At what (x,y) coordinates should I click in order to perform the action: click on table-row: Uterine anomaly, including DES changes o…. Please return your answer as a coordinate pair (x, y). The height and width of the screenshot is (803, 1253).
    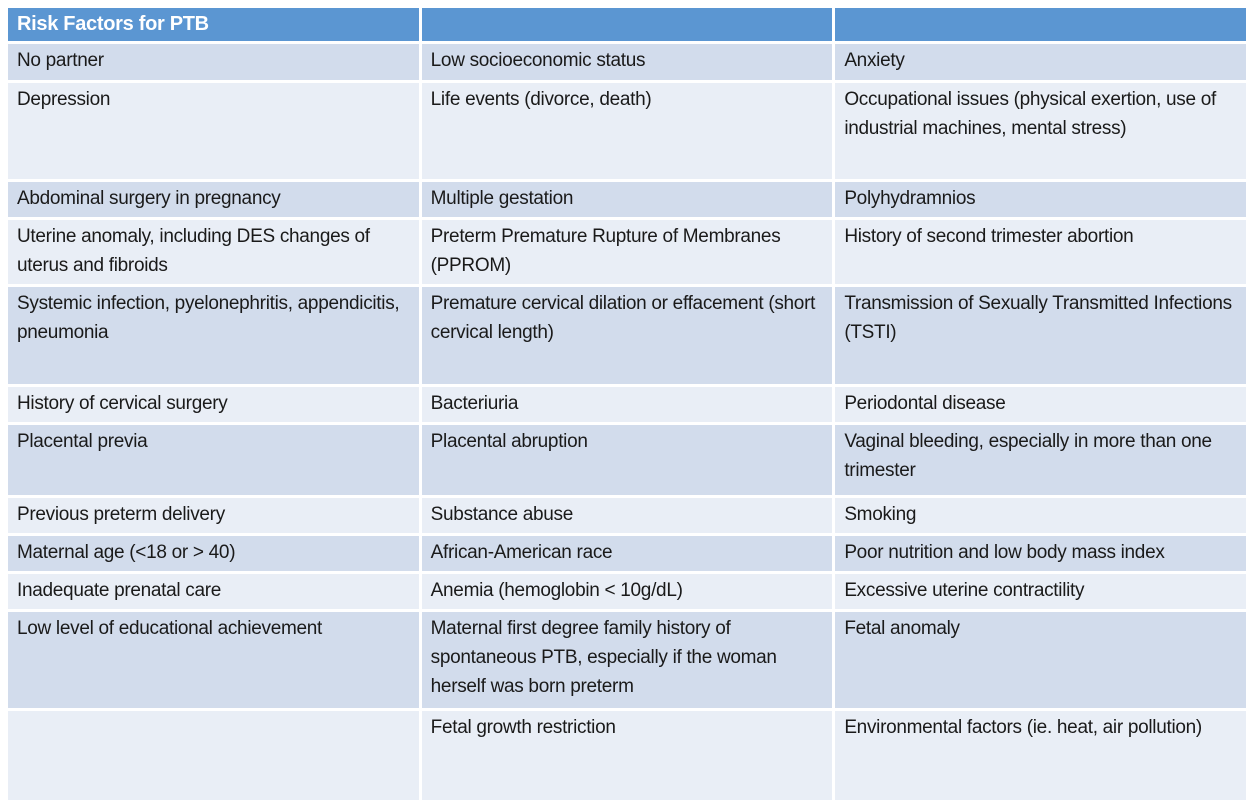
    Looking at the image, I should click on (627, 252).